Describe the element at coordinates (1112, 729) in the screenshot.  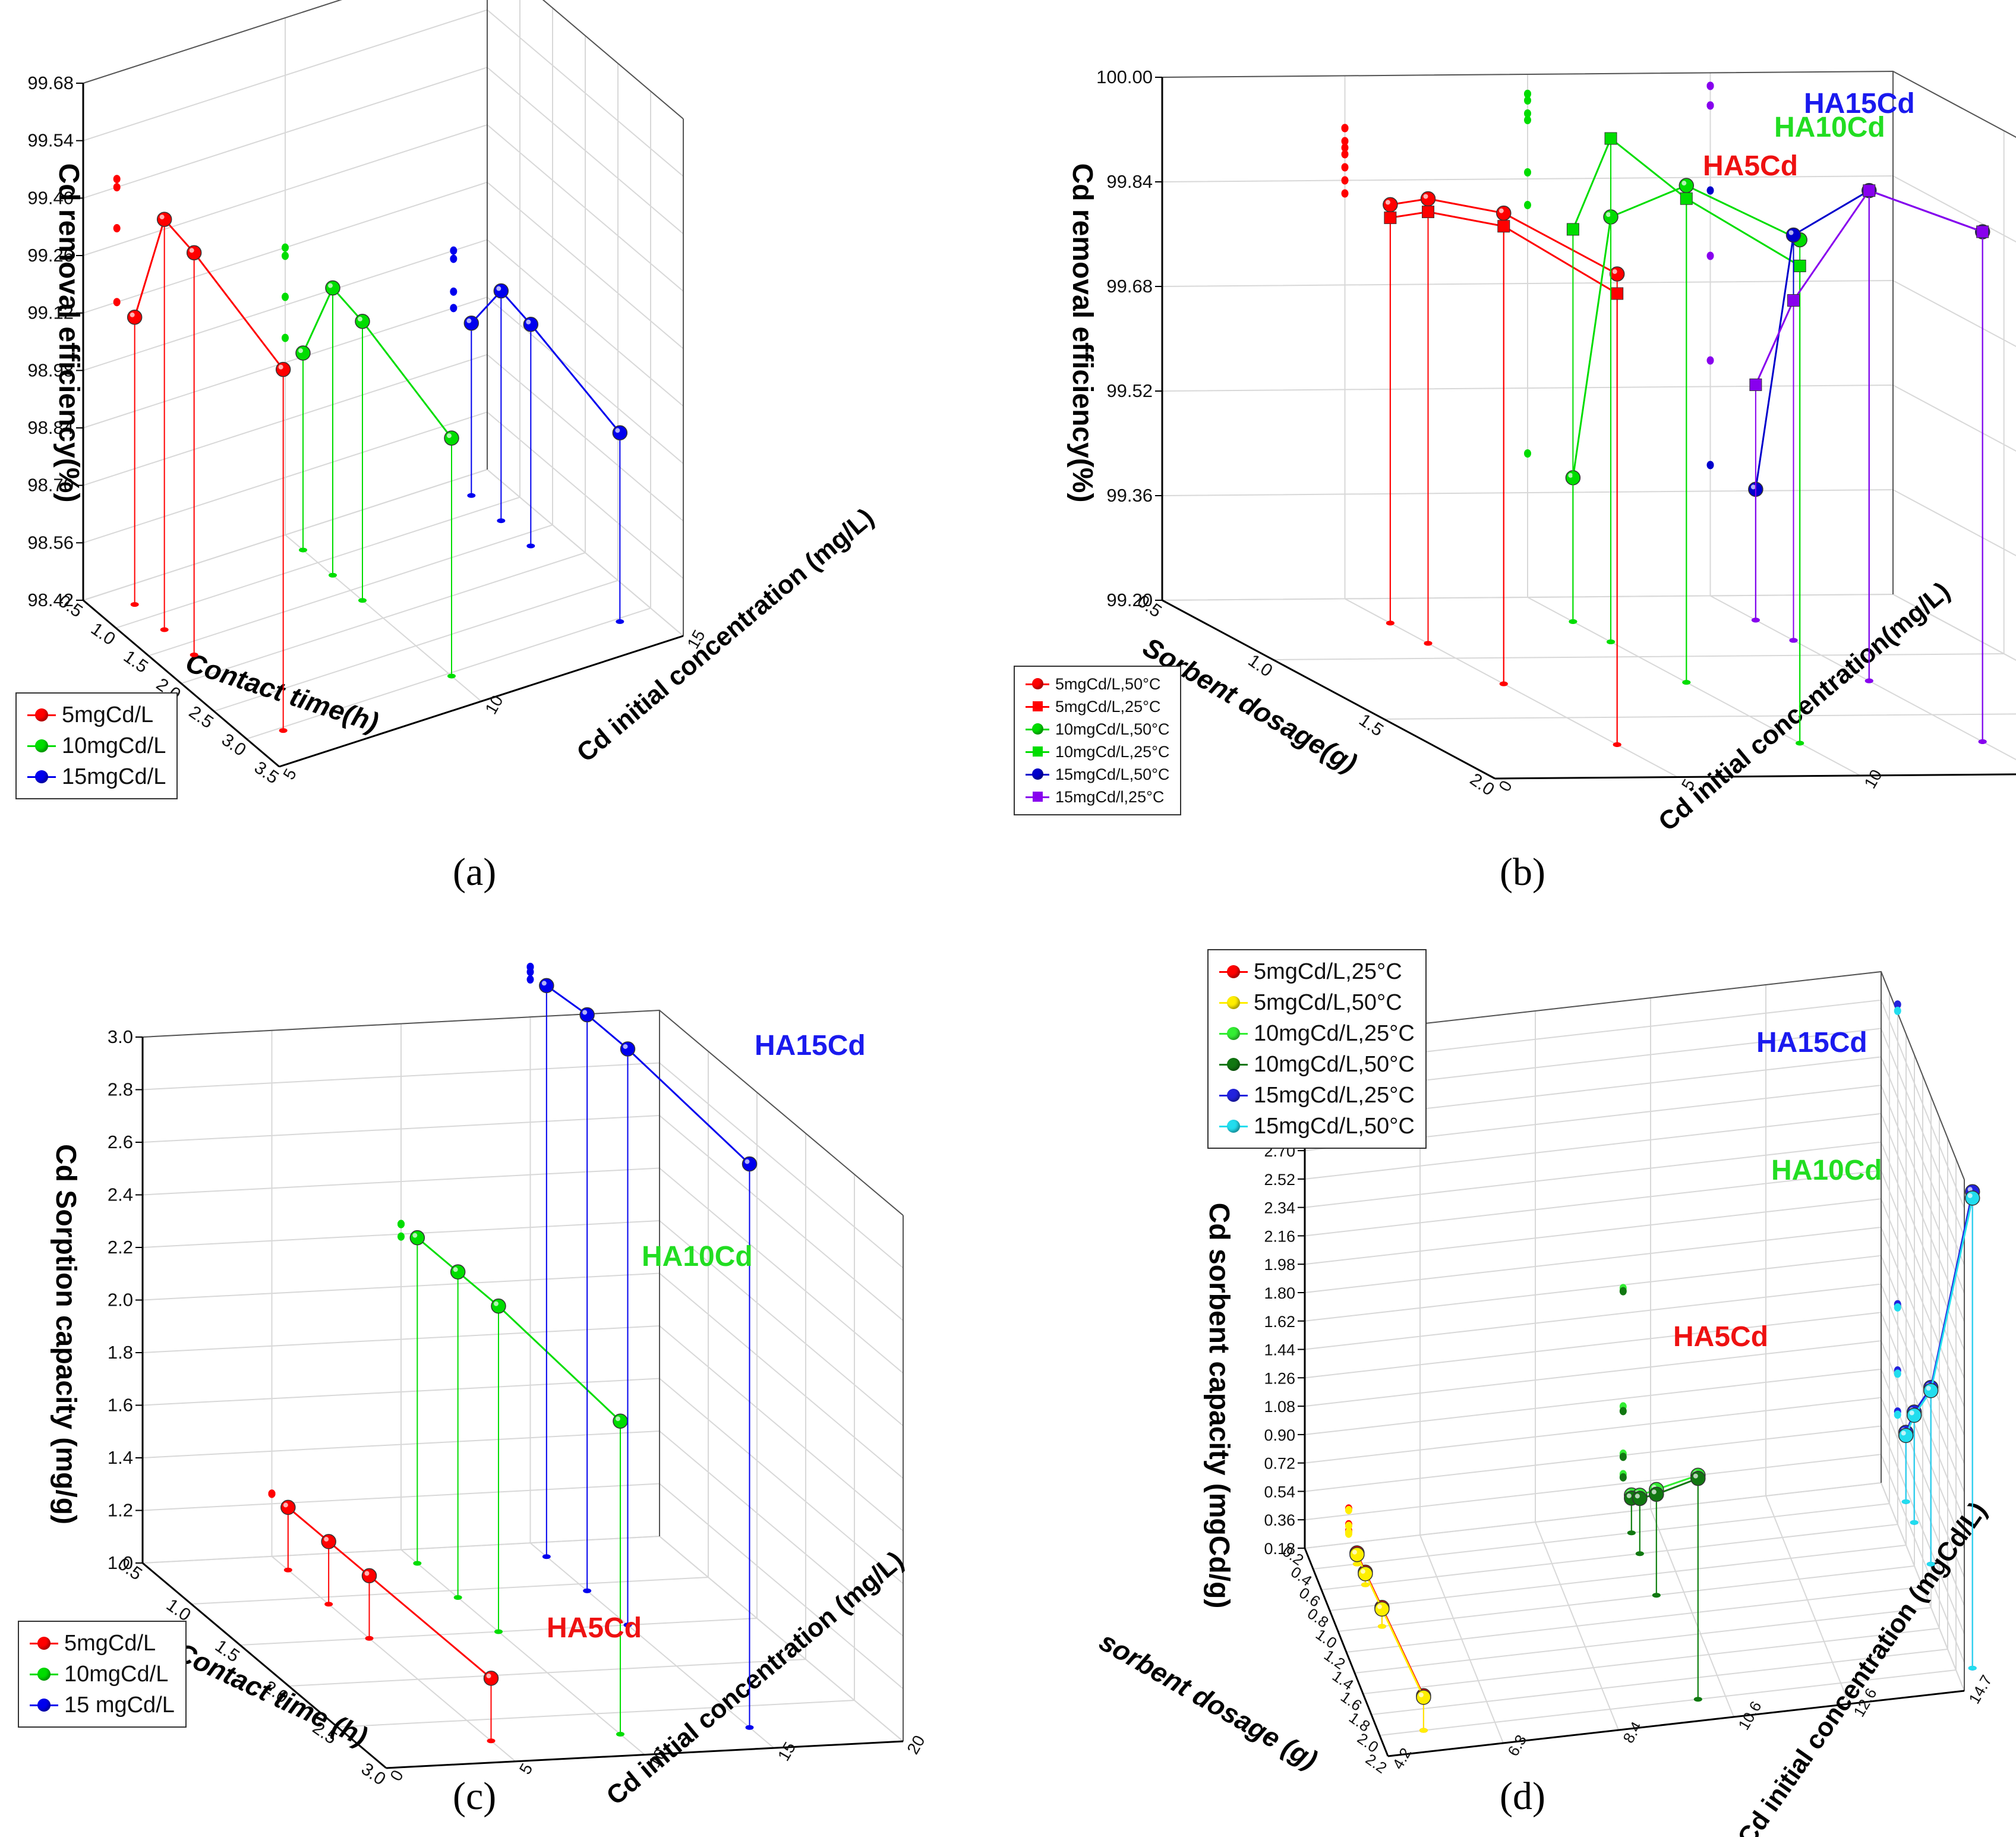
I see `legend-label: 10mgCd/L,50°C` at that location.